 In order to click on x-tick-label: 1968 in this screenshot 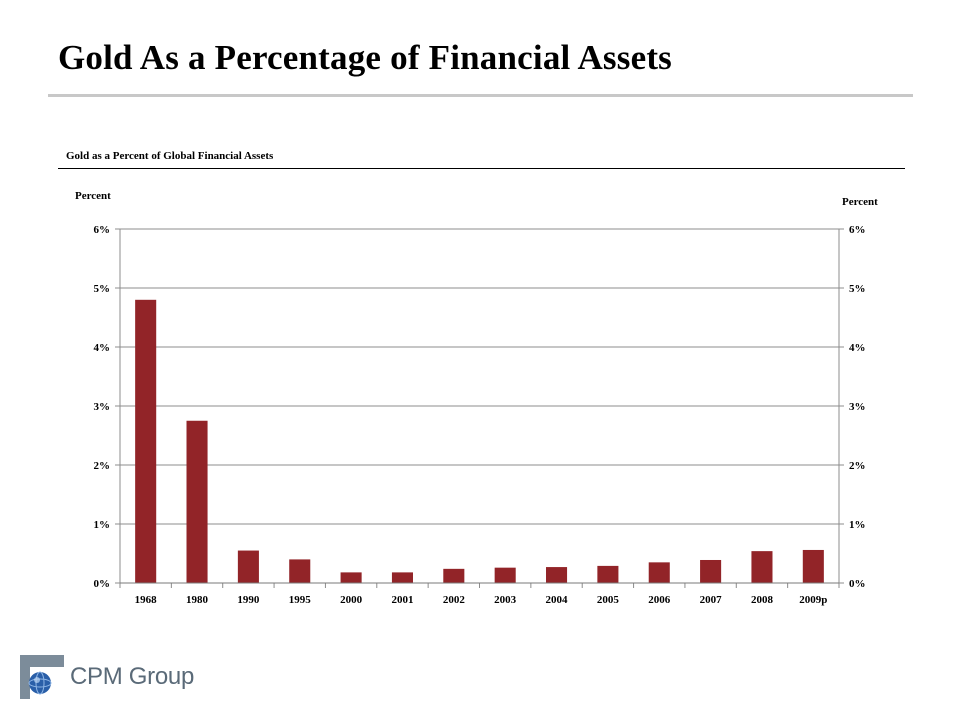, I will do `click(146, 600)`.